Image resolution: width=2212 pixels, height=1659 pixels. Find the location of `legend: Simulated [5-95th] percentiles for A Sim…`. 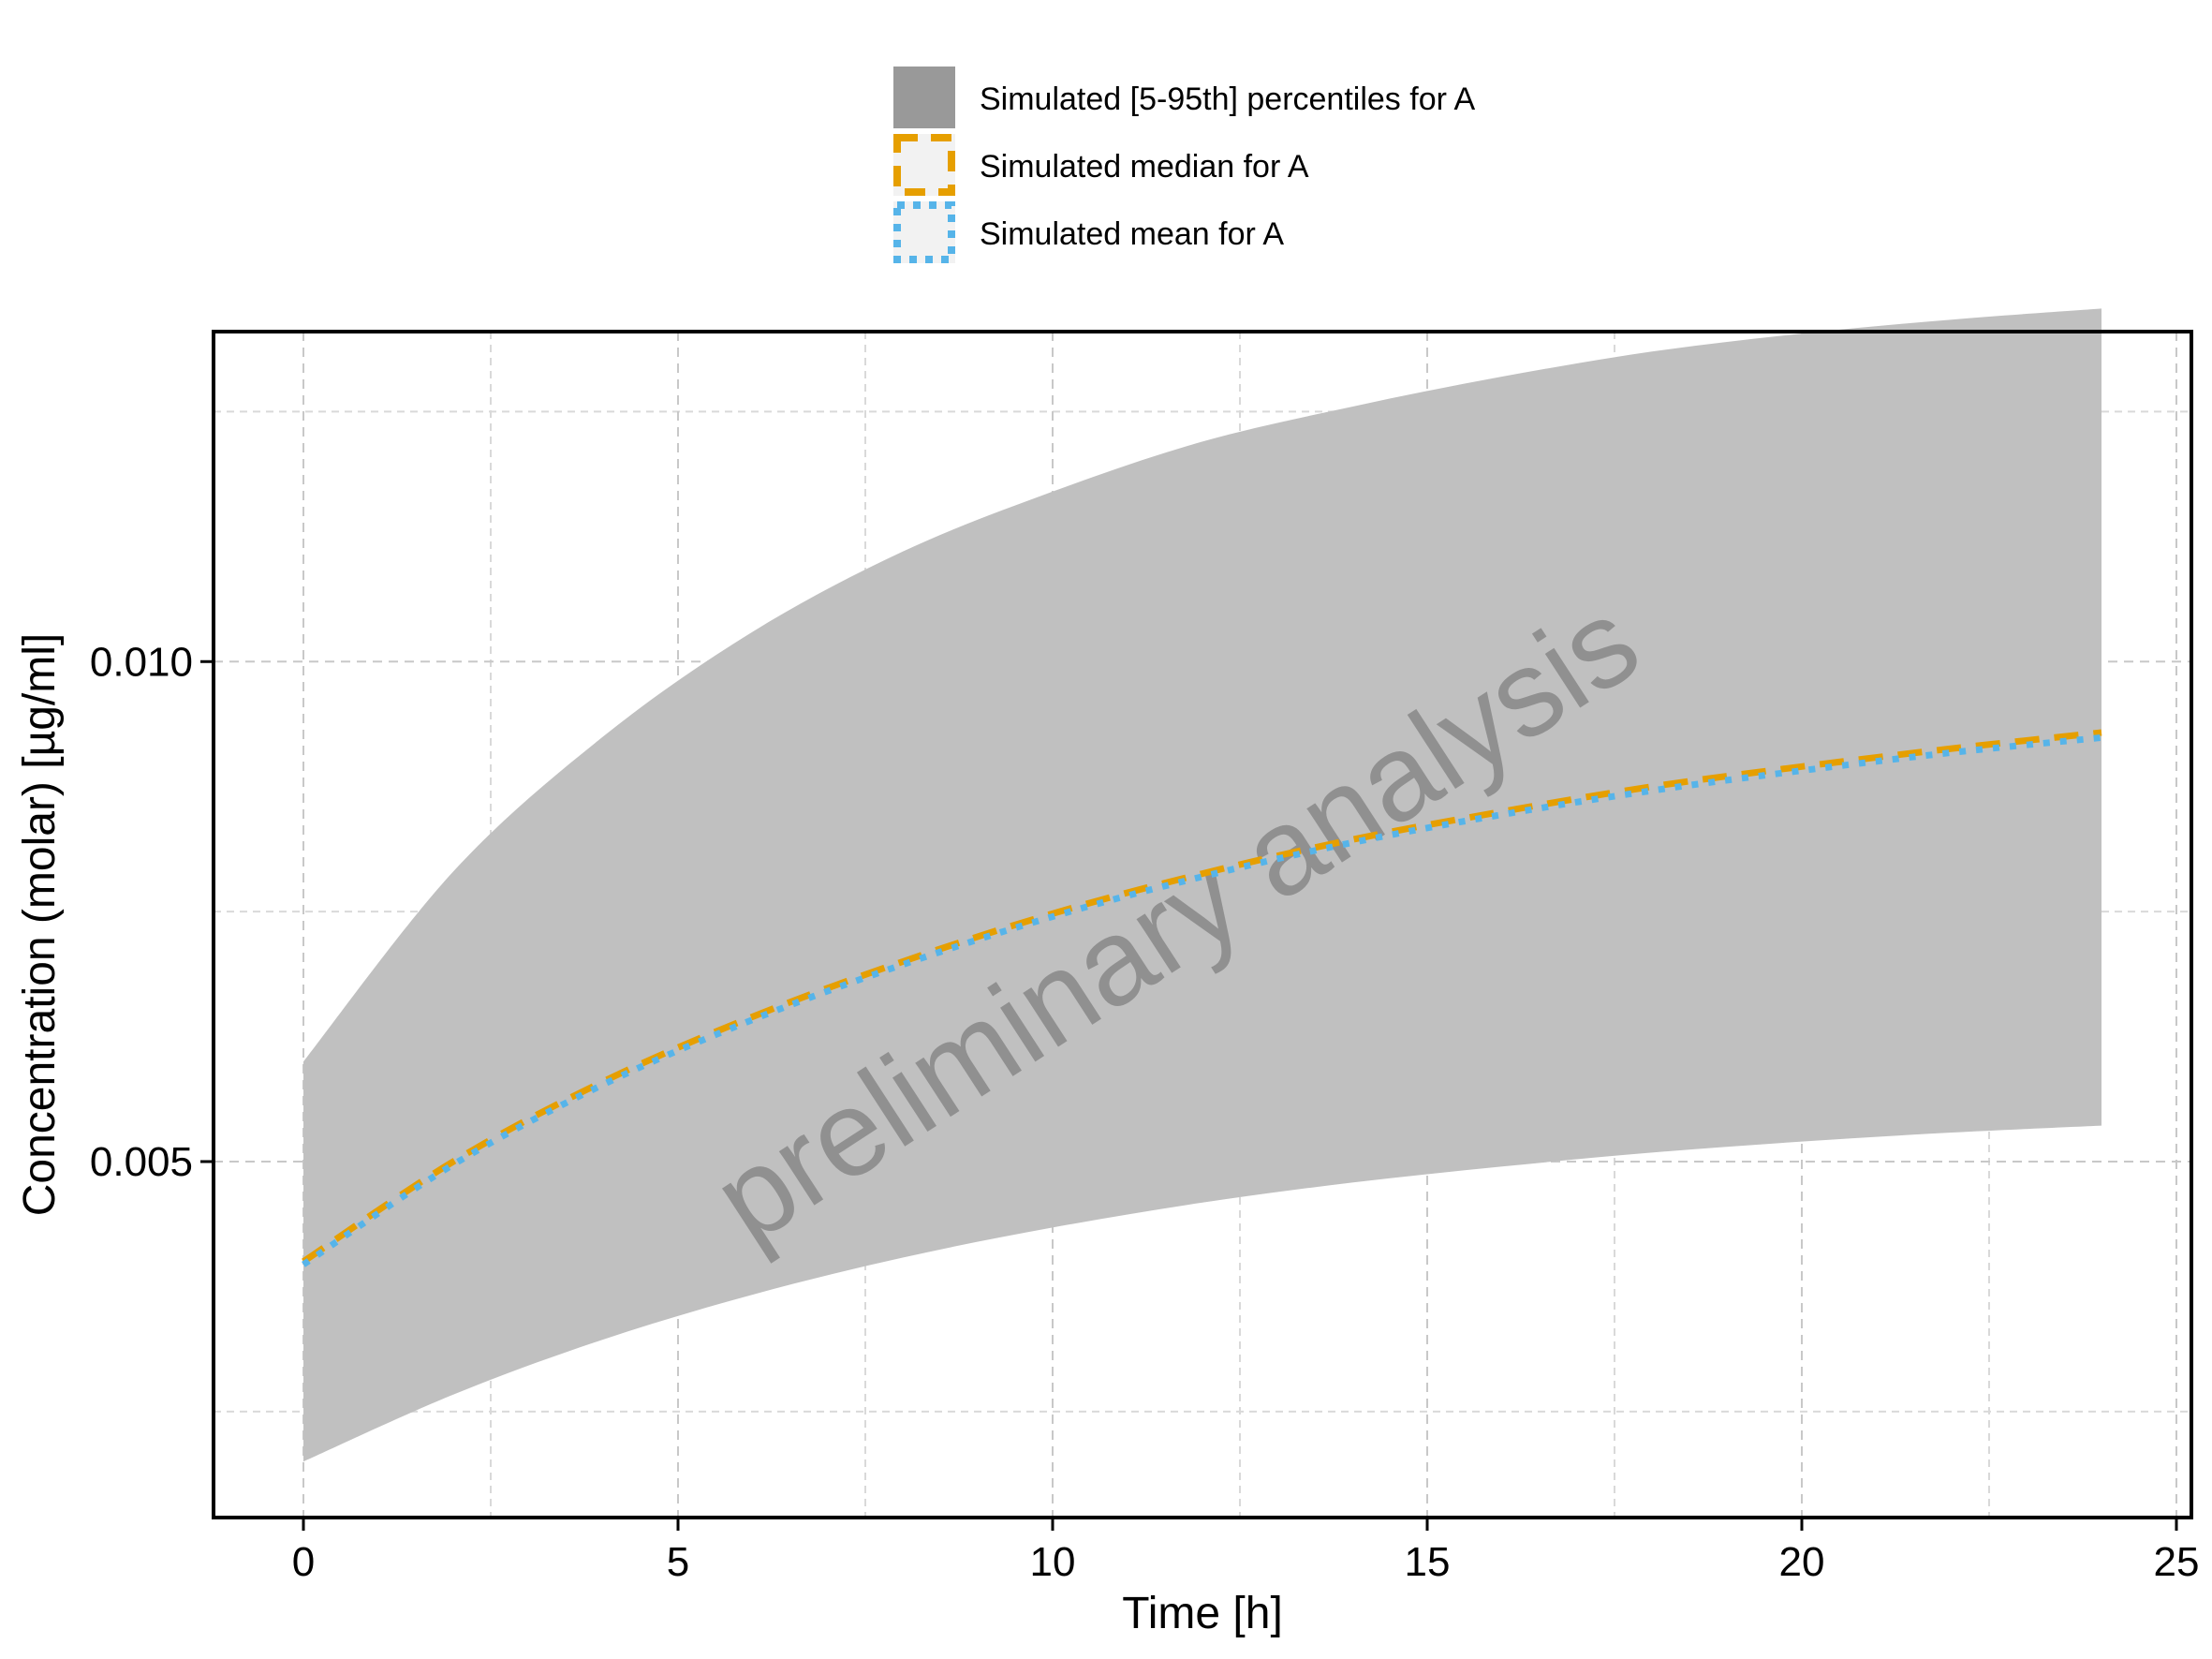

legend: Simulated [5-95th] percentiles for A Sim… is located at coordinates (1184, 165).